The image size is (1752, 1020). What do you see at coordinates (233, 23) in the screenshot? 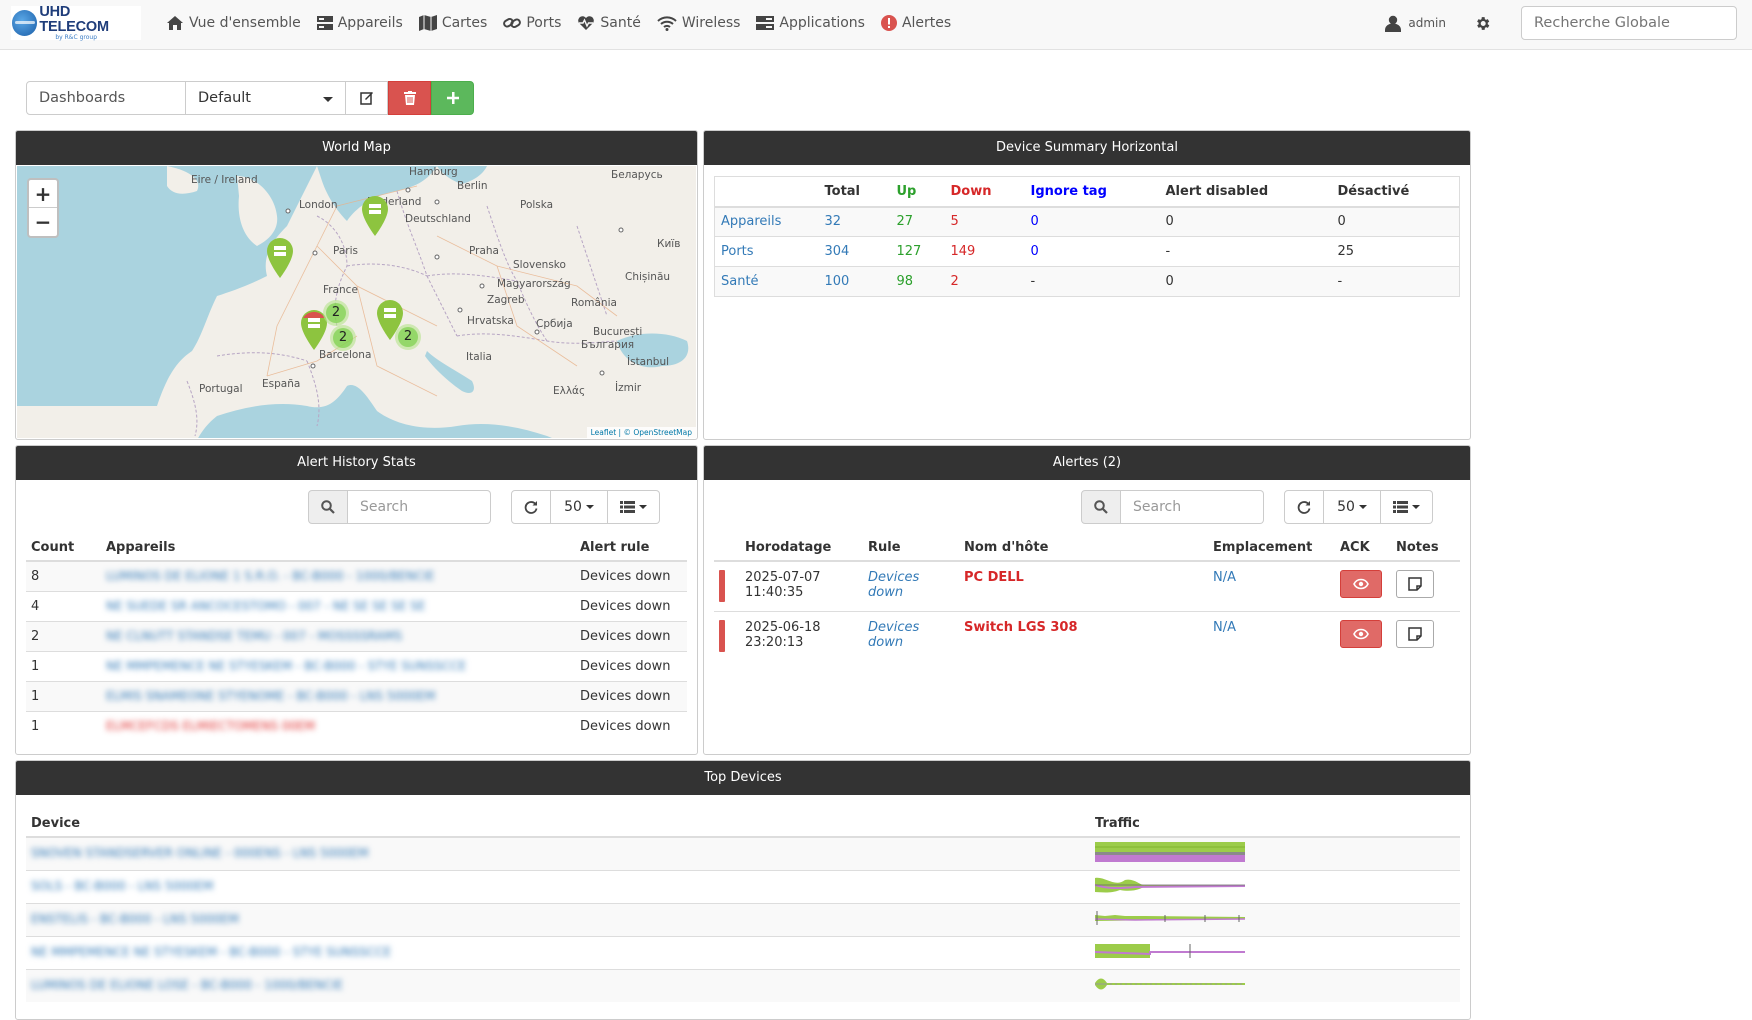
I see `nav-overview: Vue d'ensemble` at bounding box center [233, 23].